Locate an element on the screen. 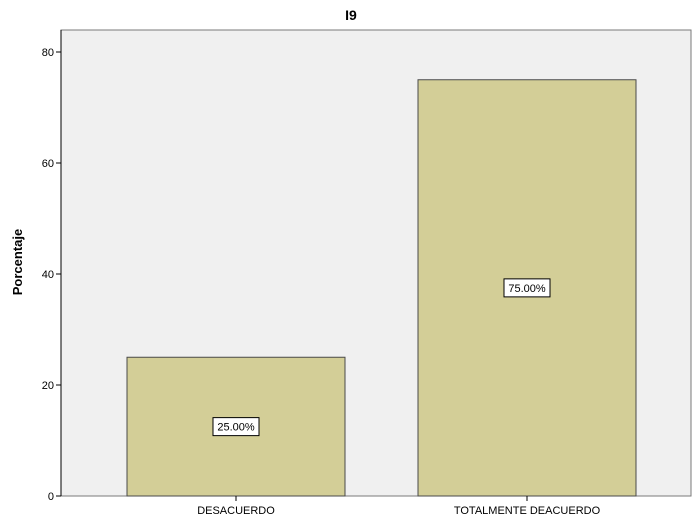 This screenshot has height=525, width=695. y-tick-label: 60 is located at coordinates (48, 164).